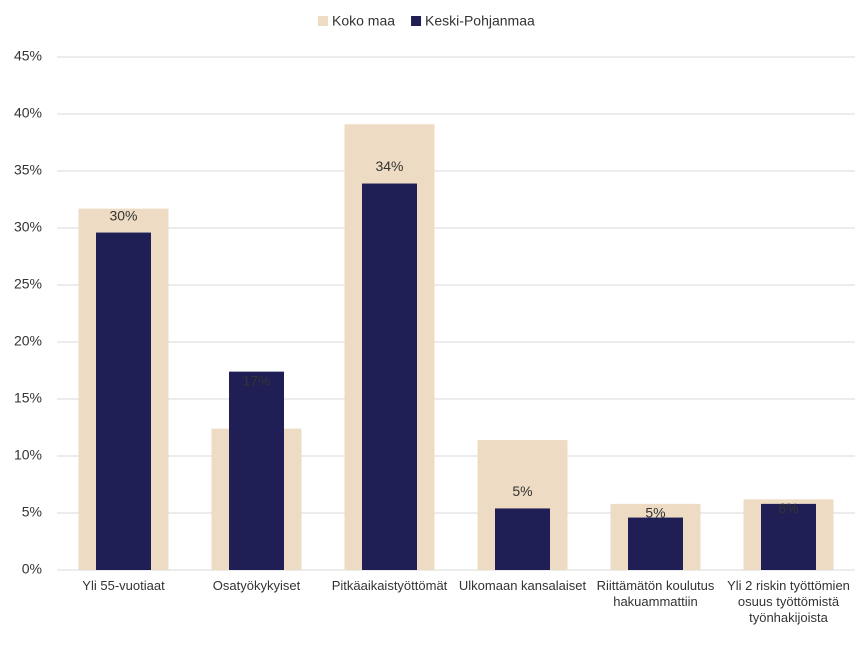 This screenshot has height=646, width=858. Describe the element at coordinates (28, 56) in the screenshot. I see `y-tick-label: 45%` at that location.